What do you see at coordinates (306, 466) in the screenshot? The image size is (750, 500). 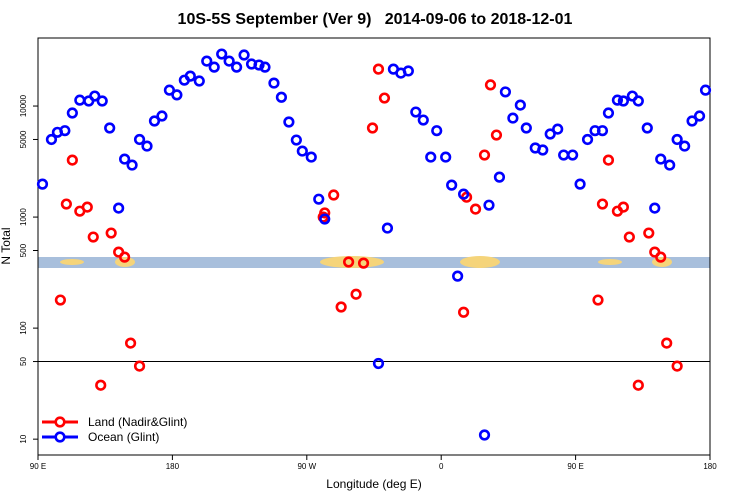 I see `x-tick-label: 90 W` at bounding box center [306, 466].